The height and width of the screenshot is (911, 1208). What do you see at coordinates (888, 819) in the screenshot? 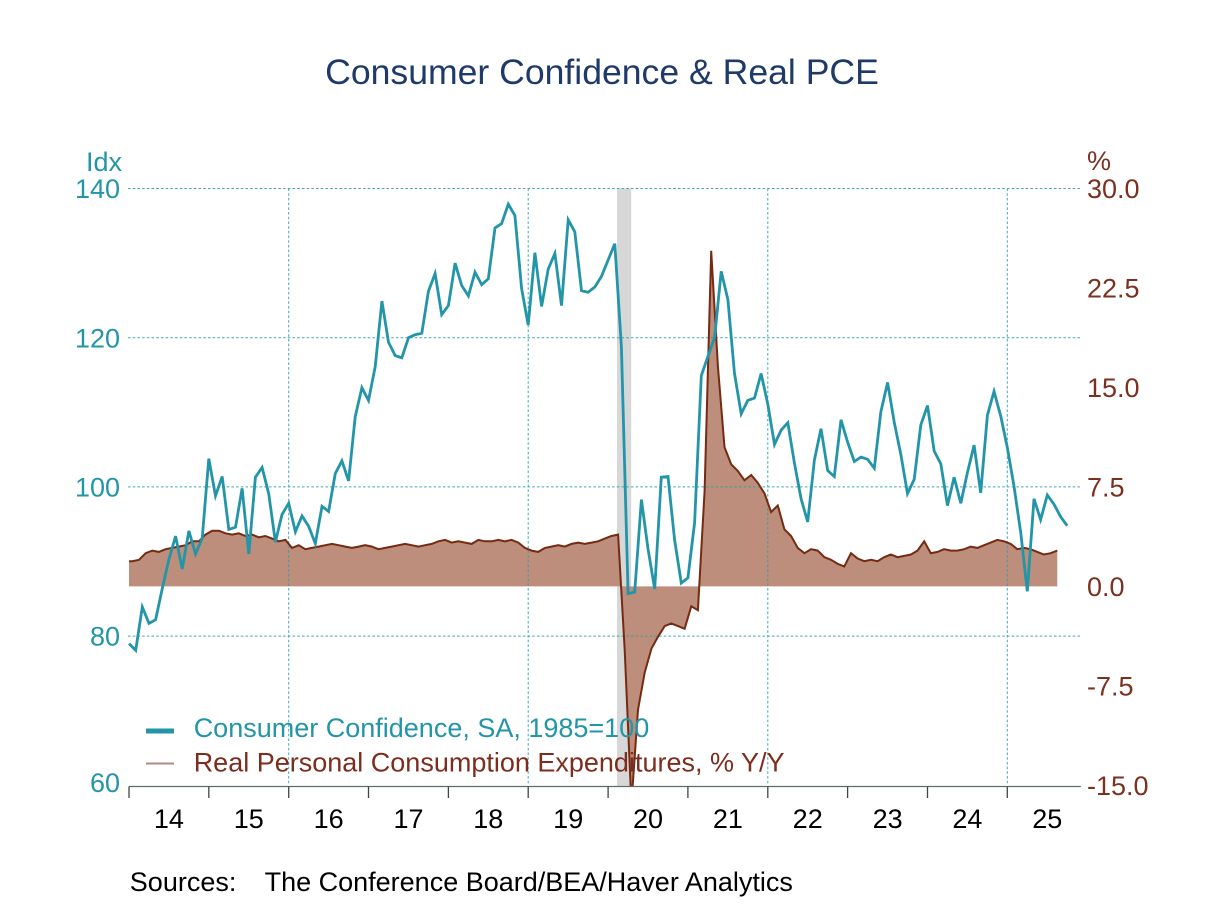
I see `svg-text: 23` at bounding box center [888, 819].